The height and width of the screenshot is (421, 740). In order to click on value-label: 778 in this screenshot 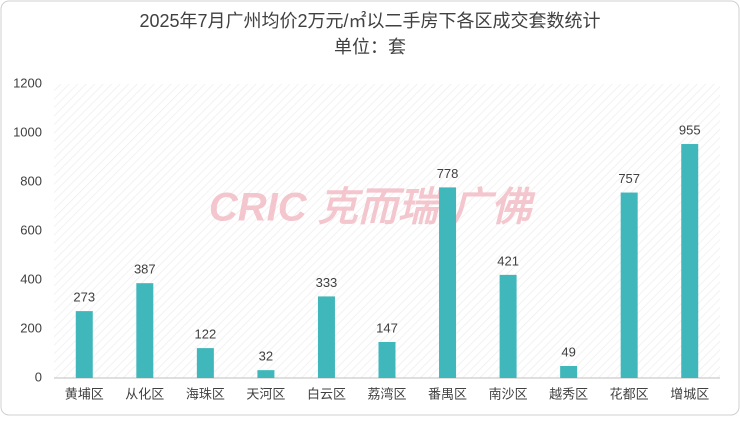, I will do `click(448, 173)`.